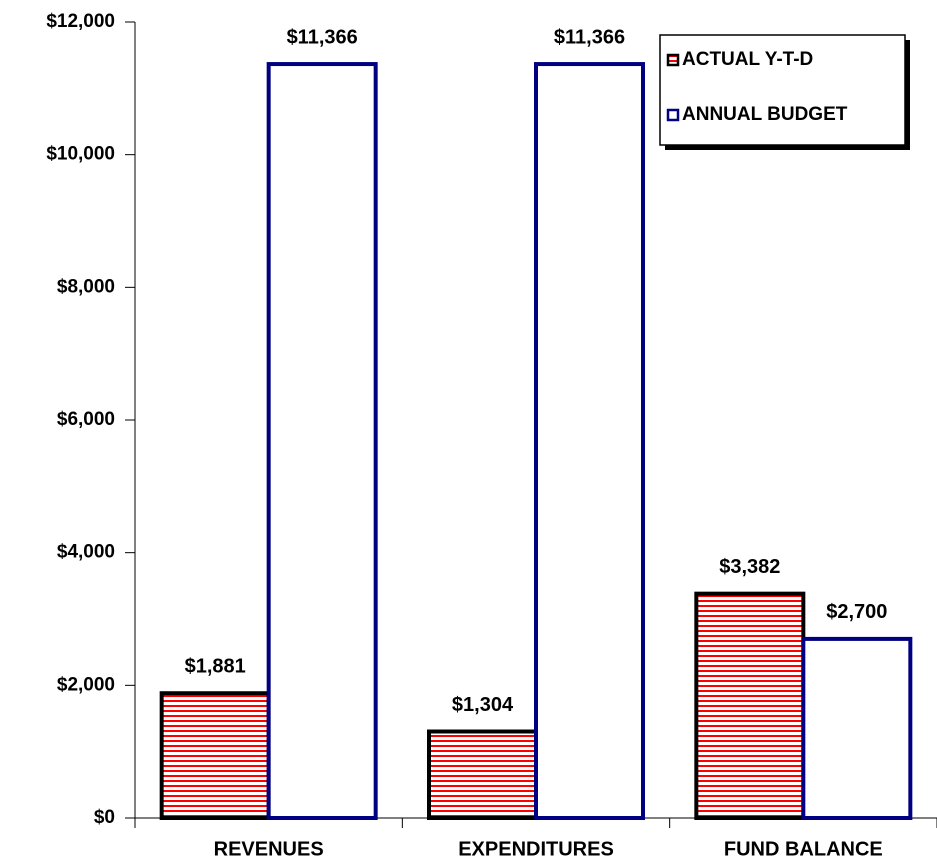  Describe the element at coordinates (765, 114) in the screenshot. I see `legend-label: ANNUAL BUDGET` at that location.